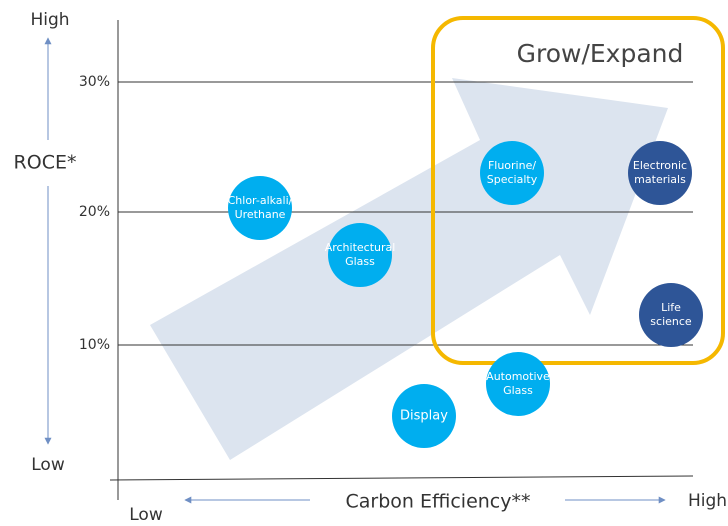 The height and width of the screenshot is (526, 728). What do you see at coordinates (49, 20) in the screenshot?
I see `y-high-label: High` at bounding box center [49, 20].